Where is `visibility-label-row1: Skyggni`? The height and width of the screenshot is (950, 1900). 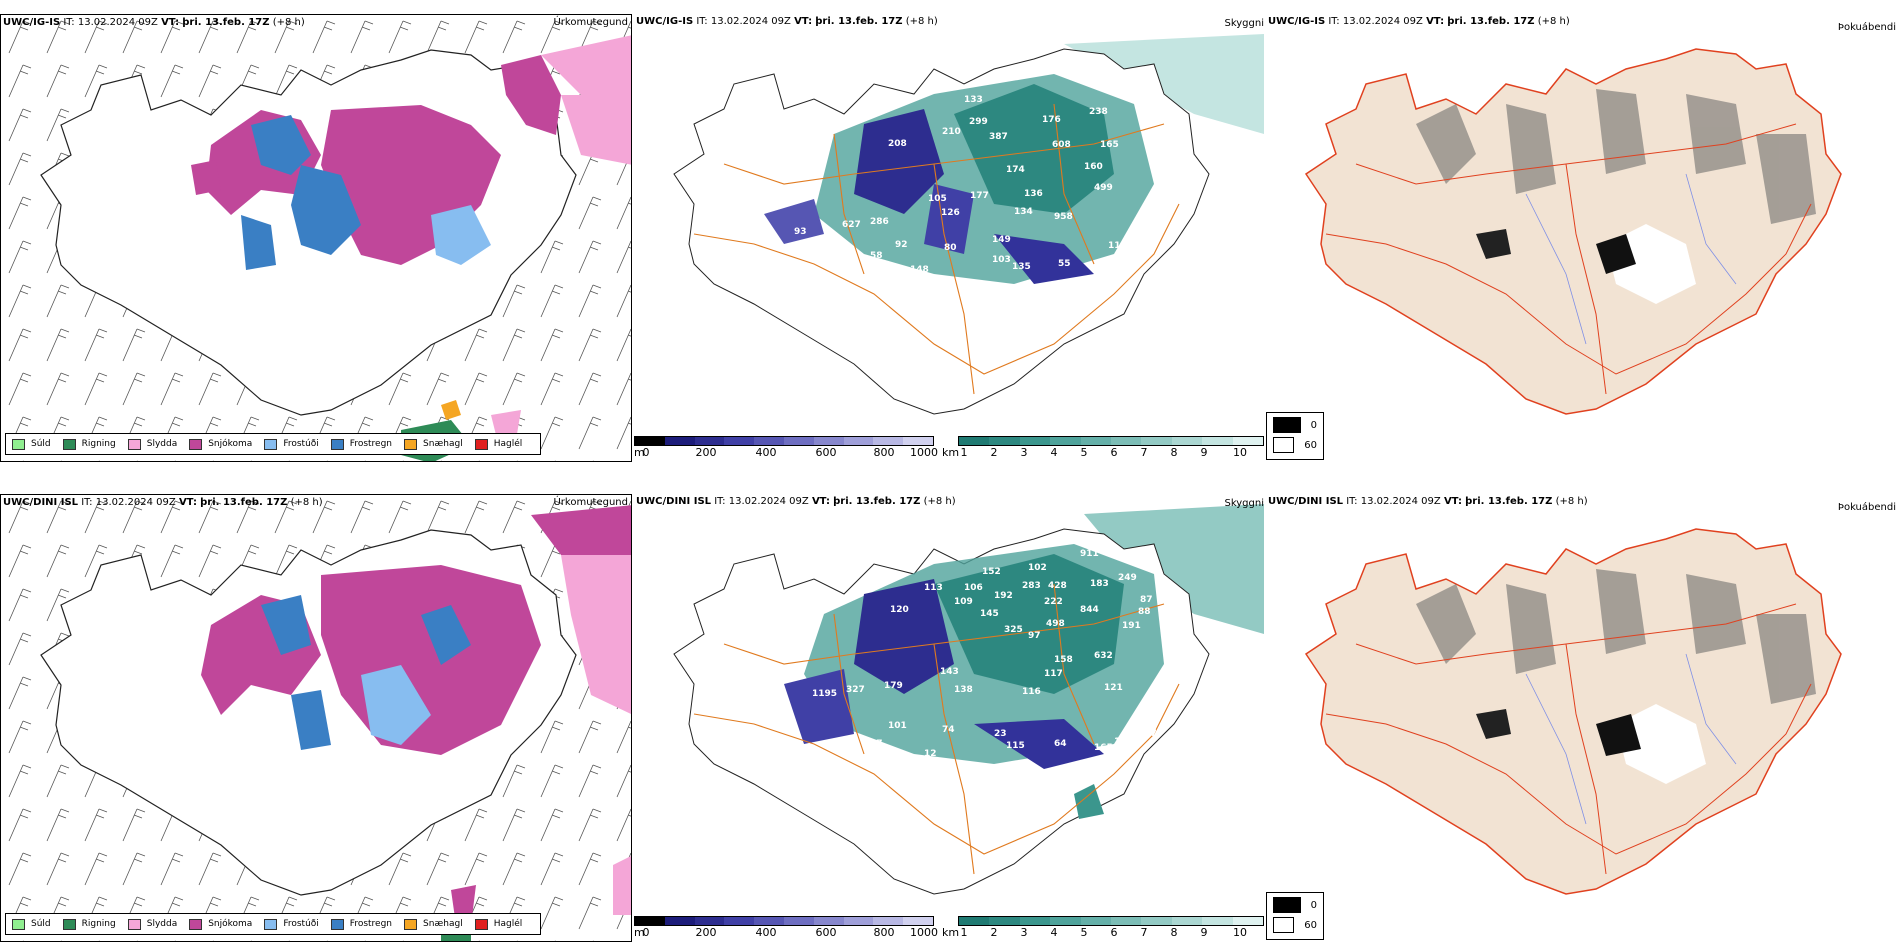
visibility-label-row1: Skyggni is located at coordinates (1244, 23).